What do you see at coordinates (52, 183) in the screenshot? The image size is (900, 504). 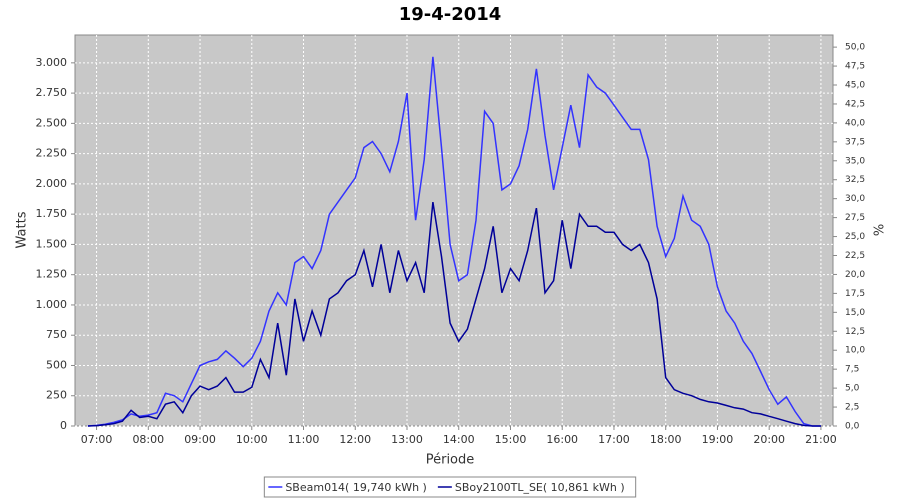 I see `y-tick-label: 2.000` at bounding box center [52, 183].